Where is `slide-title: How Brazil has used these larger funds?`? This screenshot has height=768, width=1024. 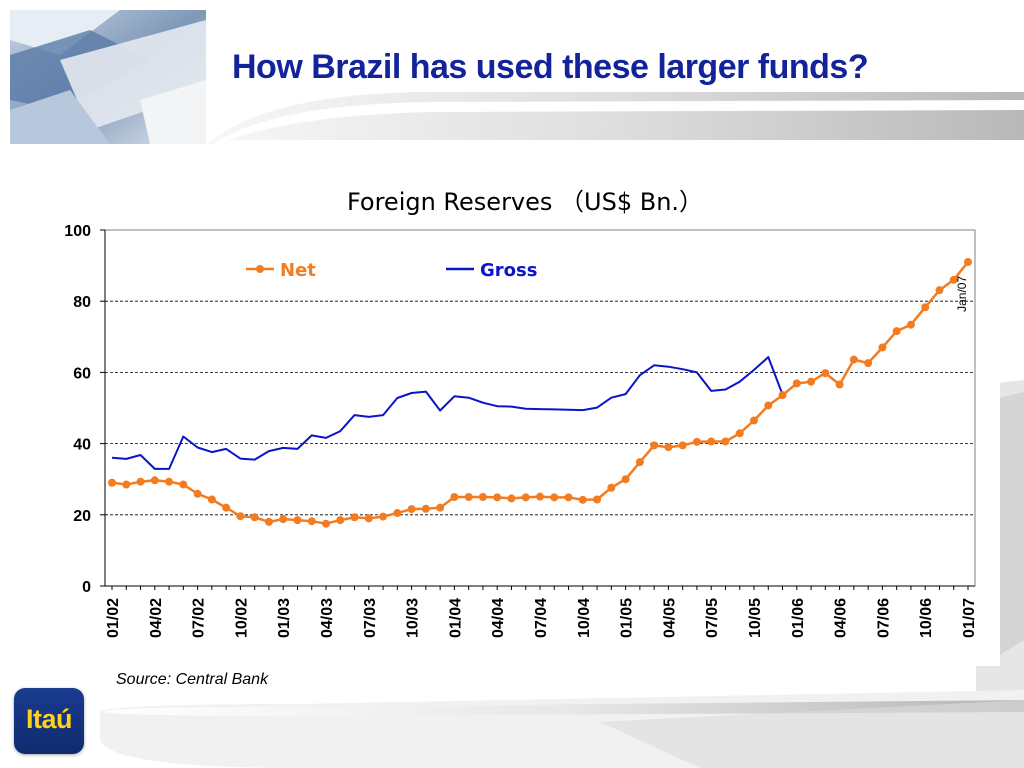
slide-title: How Brazil has used these larger funds? is located at coordinates (550, 67).